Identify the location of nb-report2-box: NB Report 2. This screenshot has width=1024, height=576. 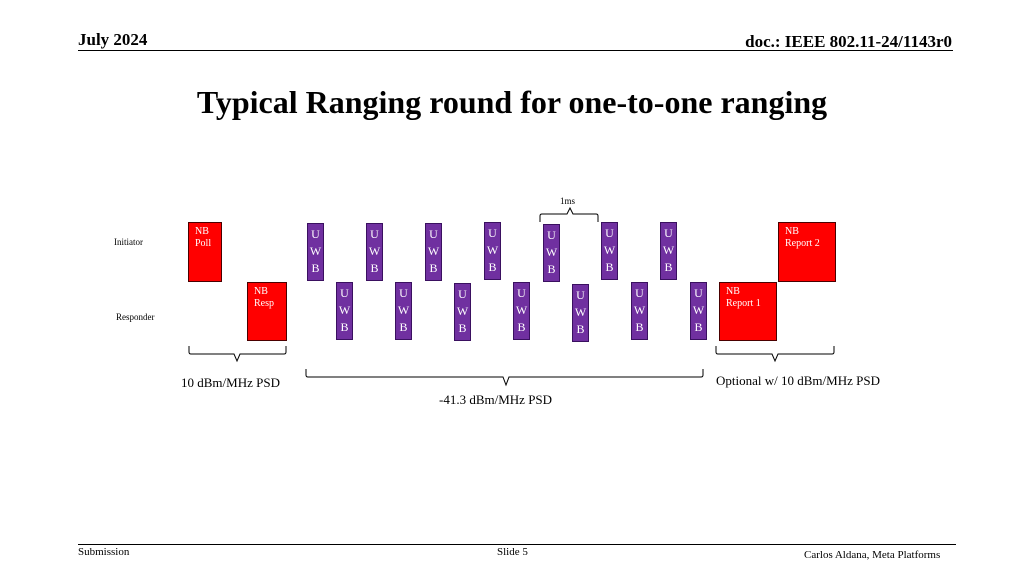
(807, 252).